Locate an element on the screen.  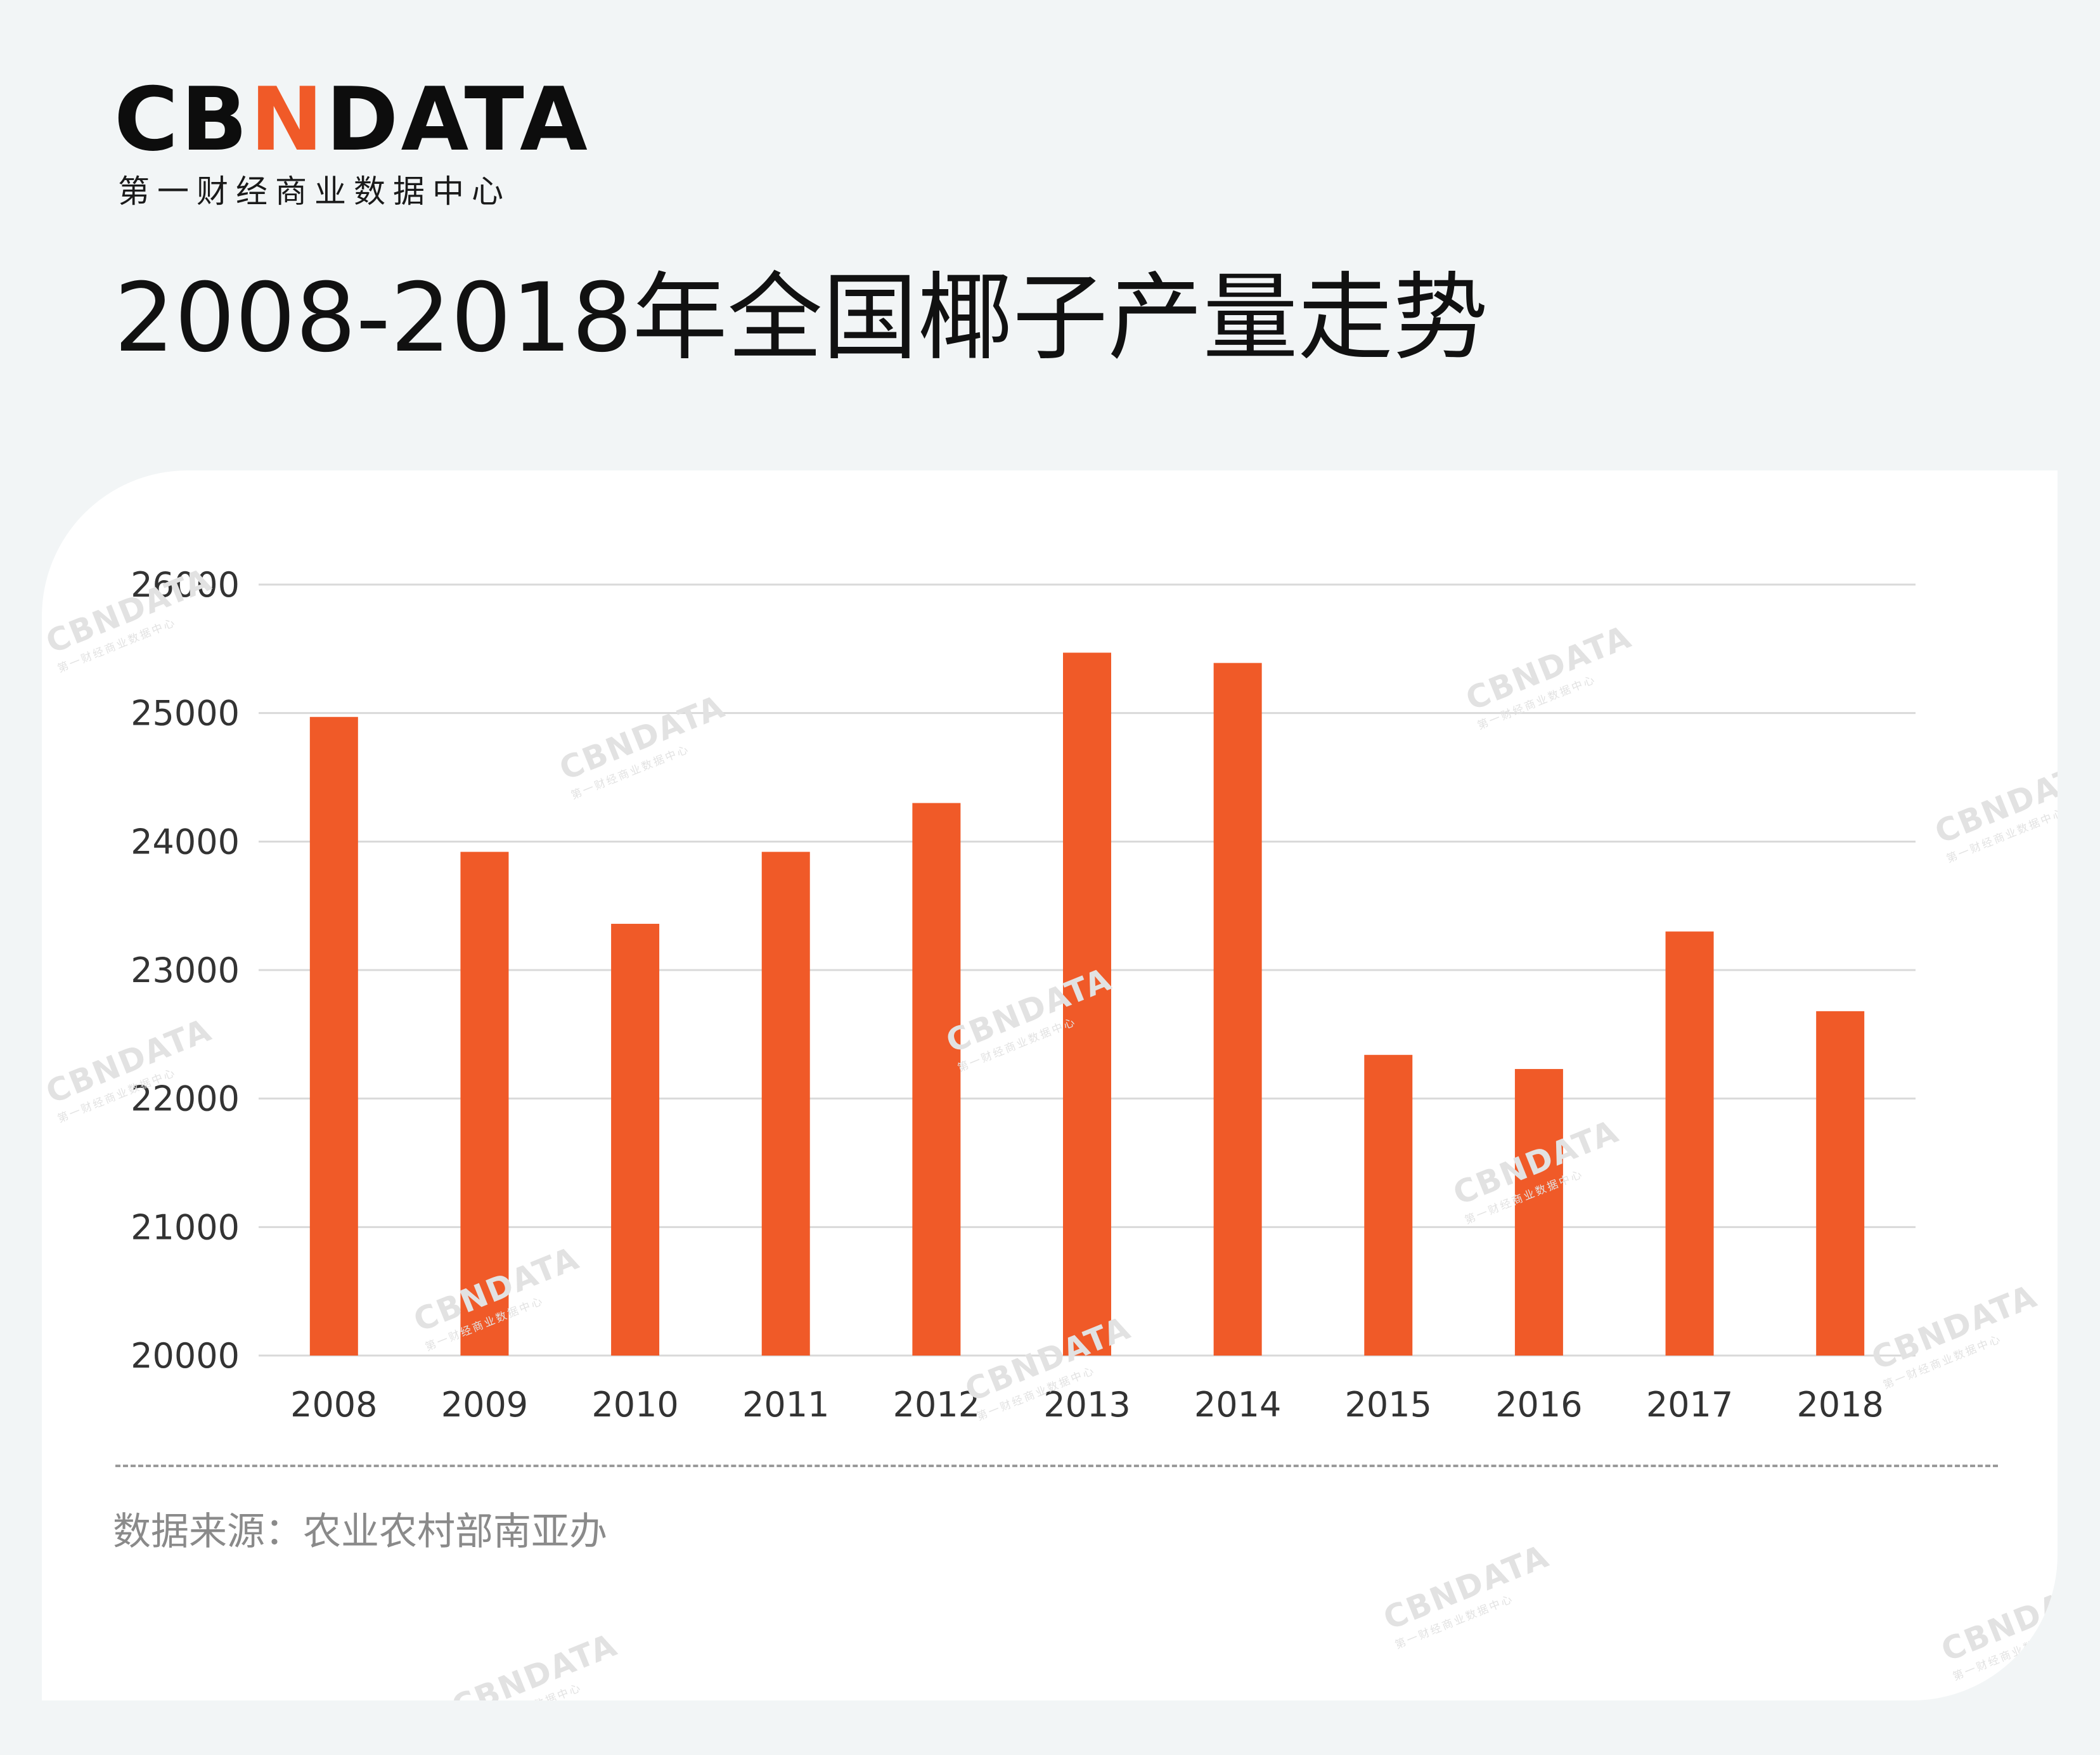
y-tick-label: 23000 is located at coordinates (186, 970).